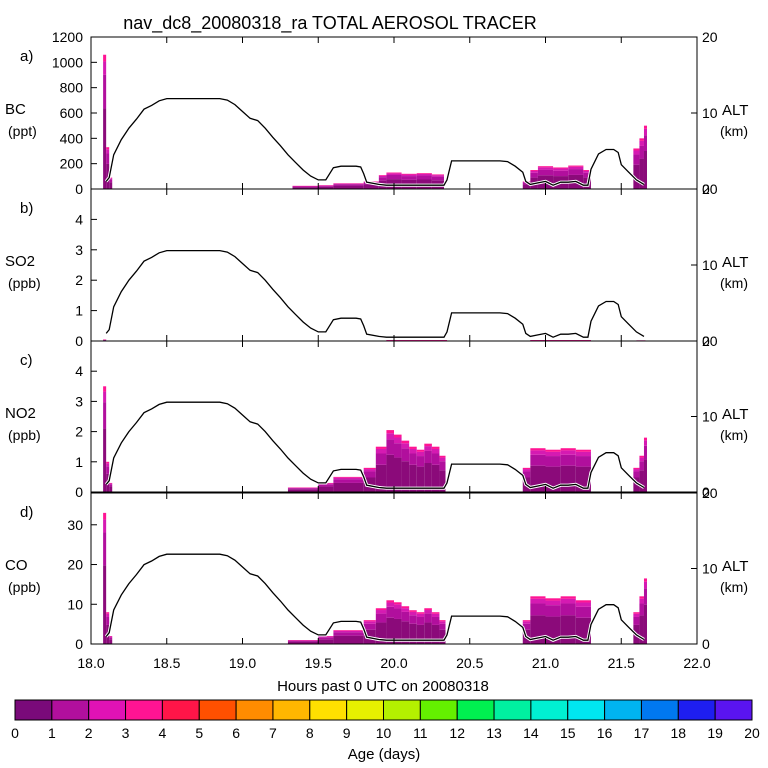  What do you see at coordinates (330, 23) in the screenshot?
I see `chart-title: nav_dc8_20080318_ra TOTAL AEROSOL TRACER` at bounding box center [330, 23].